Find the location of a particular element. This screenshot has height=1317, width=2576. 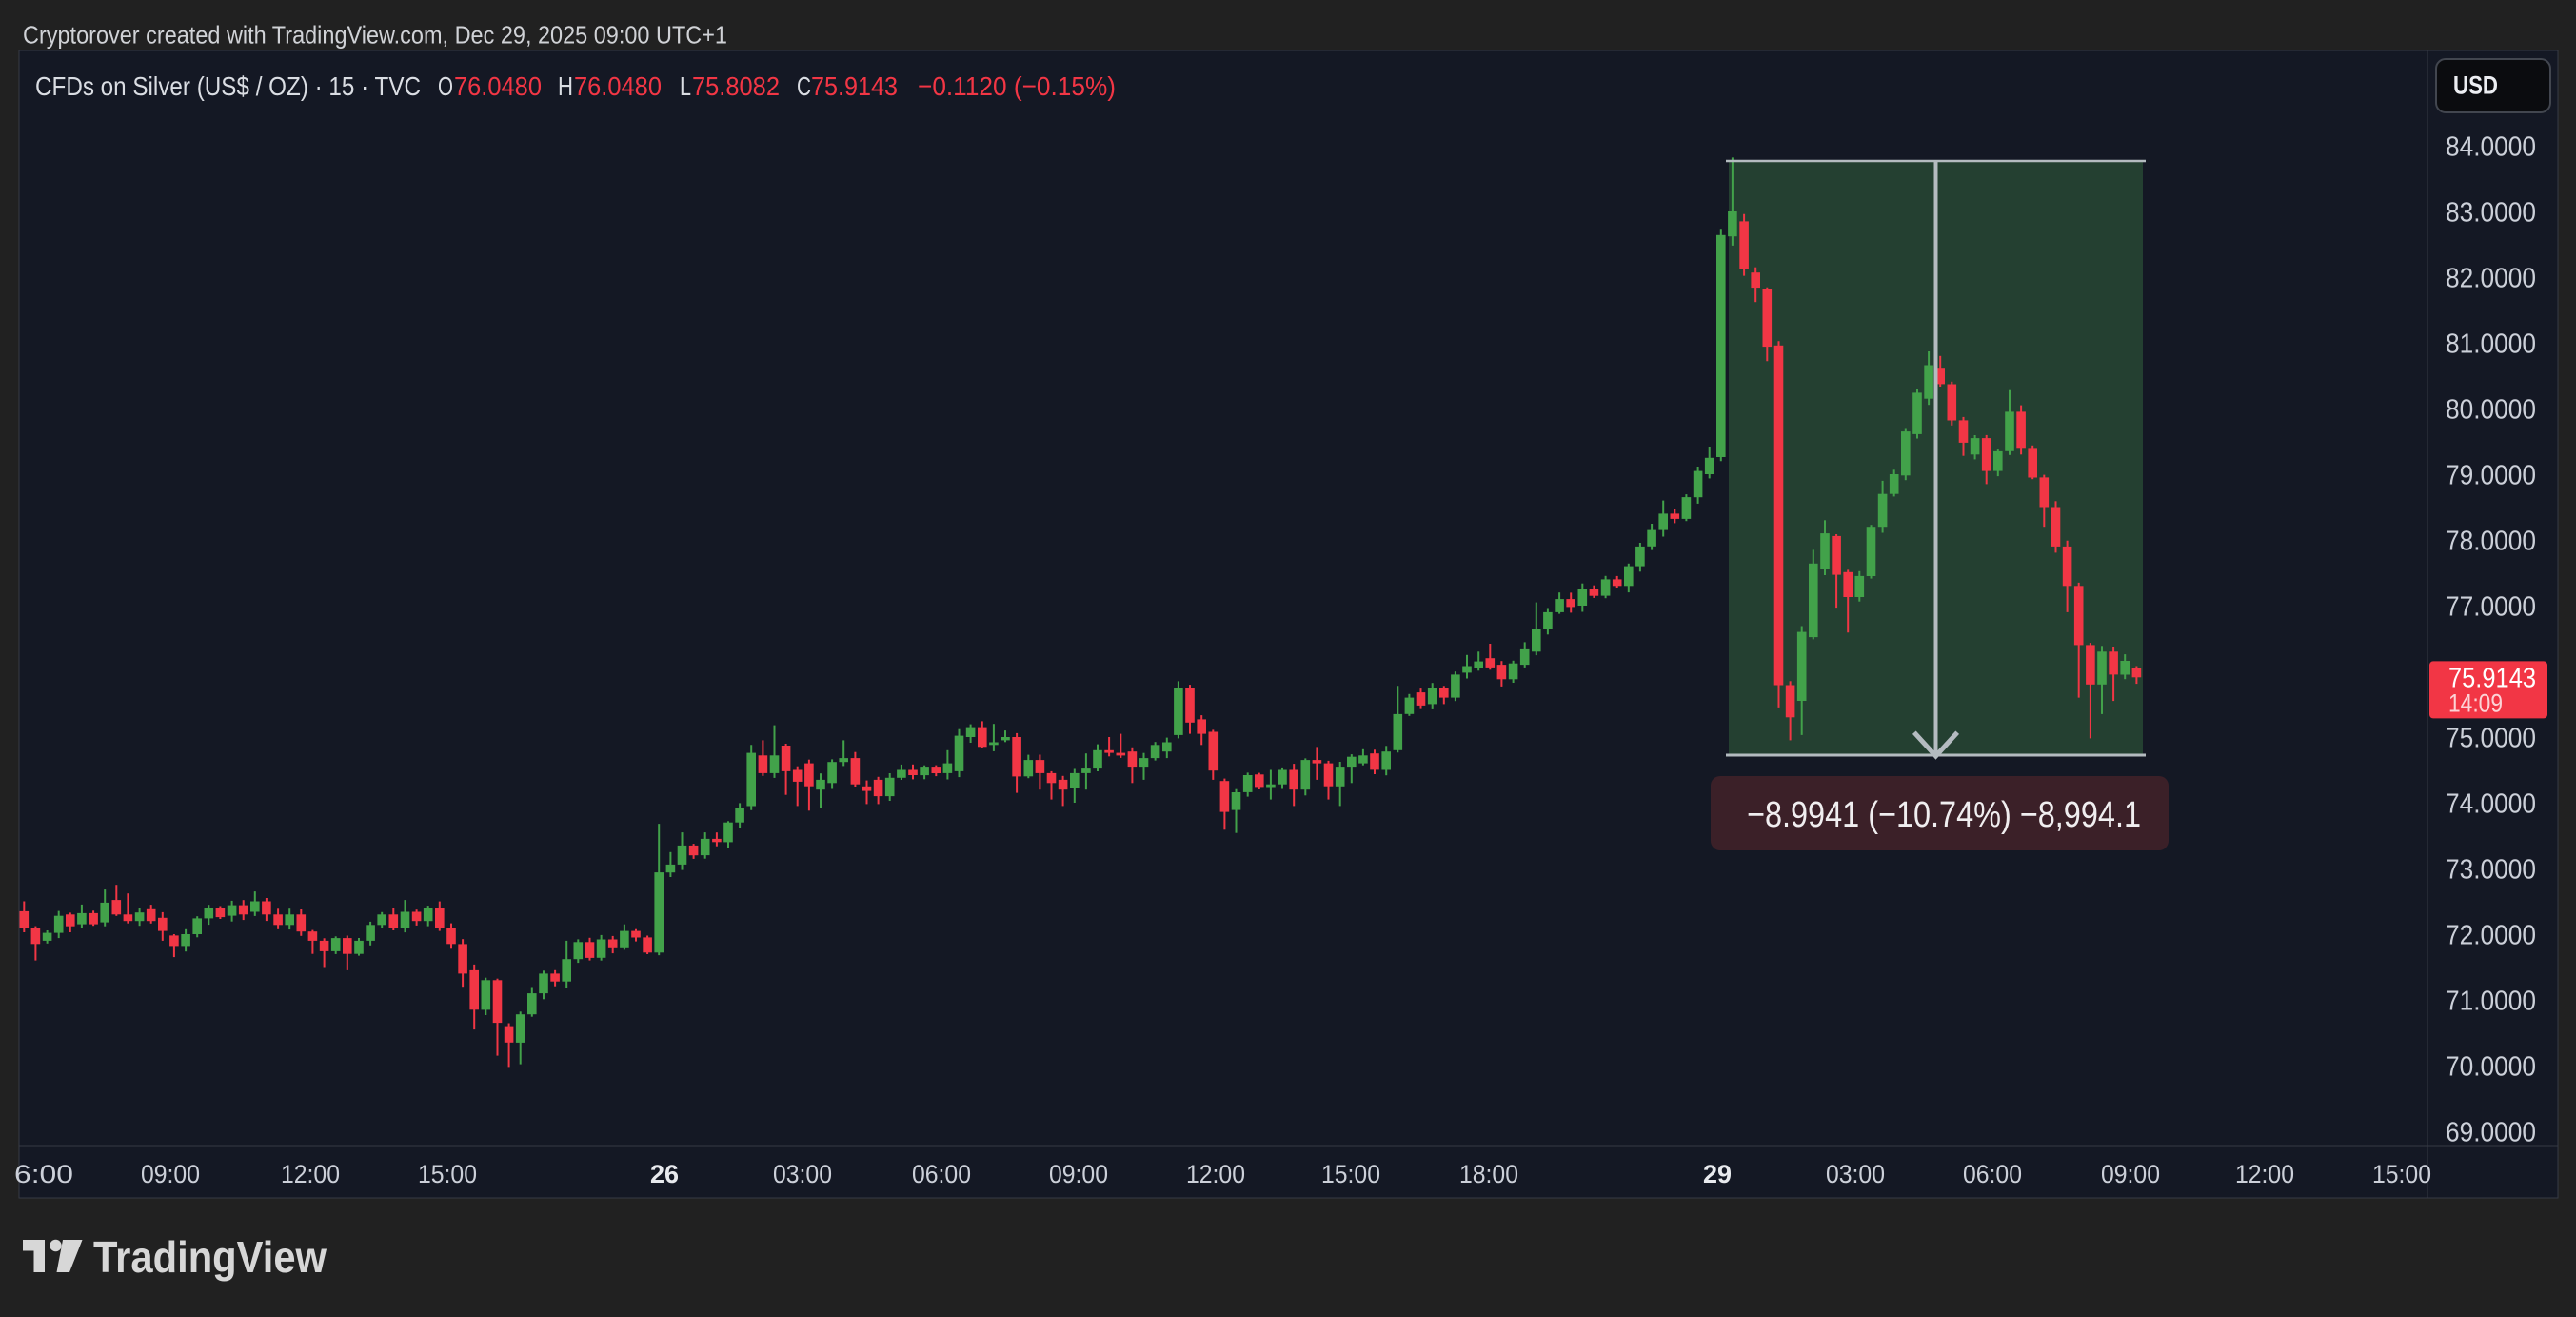

svg-text:CFDs on Silver (US$ / OZ) · 15: CFDs on Silver (US$ / OZ) · 15 · TVC is located at coordinates (228, 86).